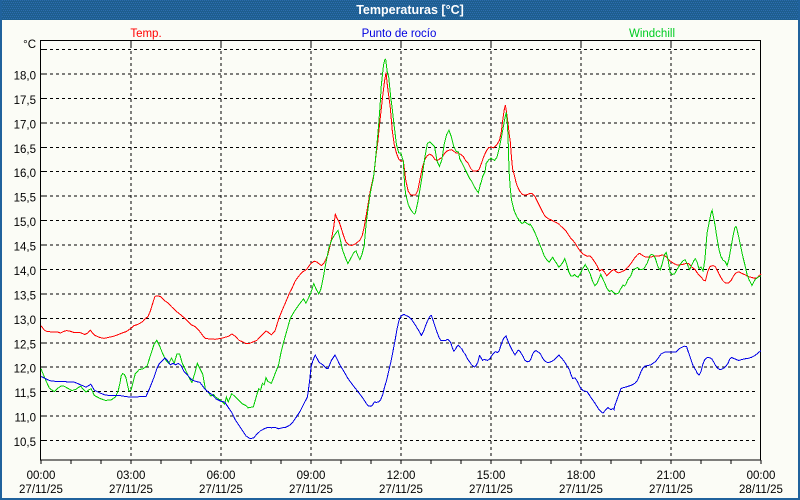  What do you see at coordinates (25, 248) in the screenshot?
I see `svg-text: 14,5` at bounding box center [25, 248].